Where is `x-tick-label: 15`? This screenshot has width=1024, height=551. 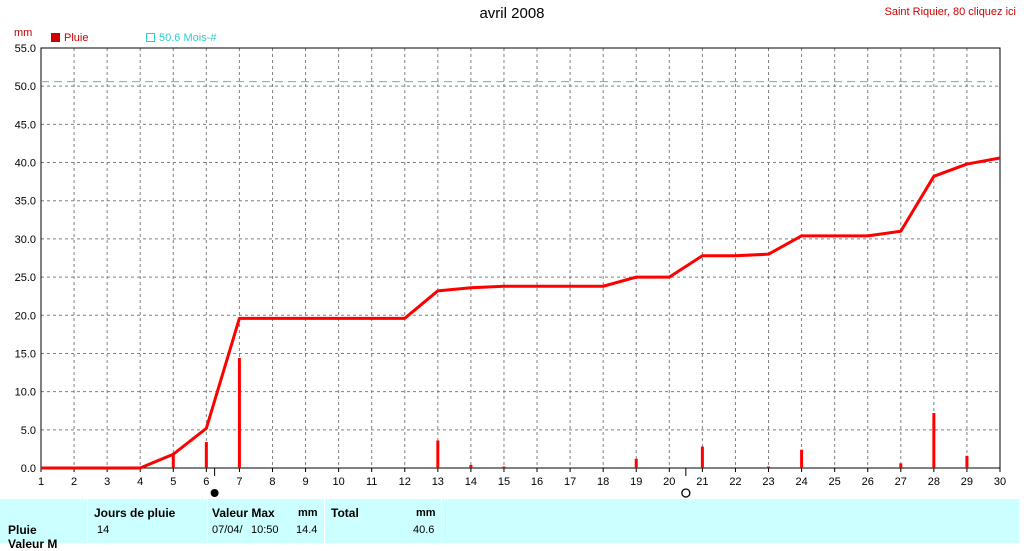 x-tick-label: 15 is located at coordinates (504, 482).